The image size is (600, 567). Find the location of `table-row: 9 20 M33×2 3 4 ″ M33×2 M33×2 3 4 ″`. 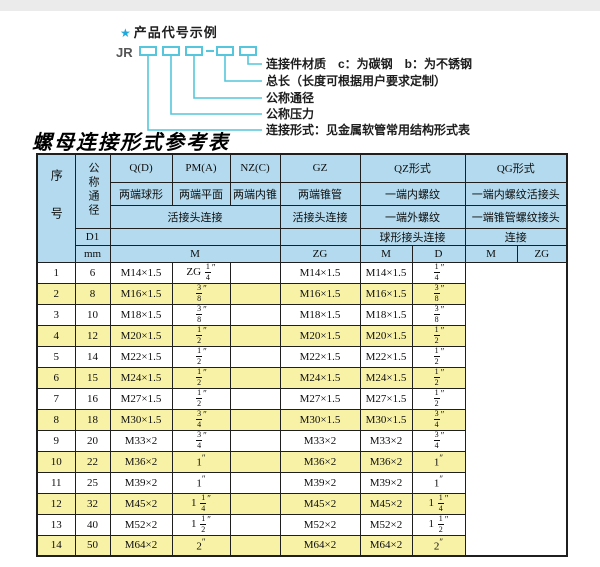

table-row: 9 20 M33×2 3 4 ″ M33×2 M33×2 3 4 ″ is located at coordinates (302, 440).